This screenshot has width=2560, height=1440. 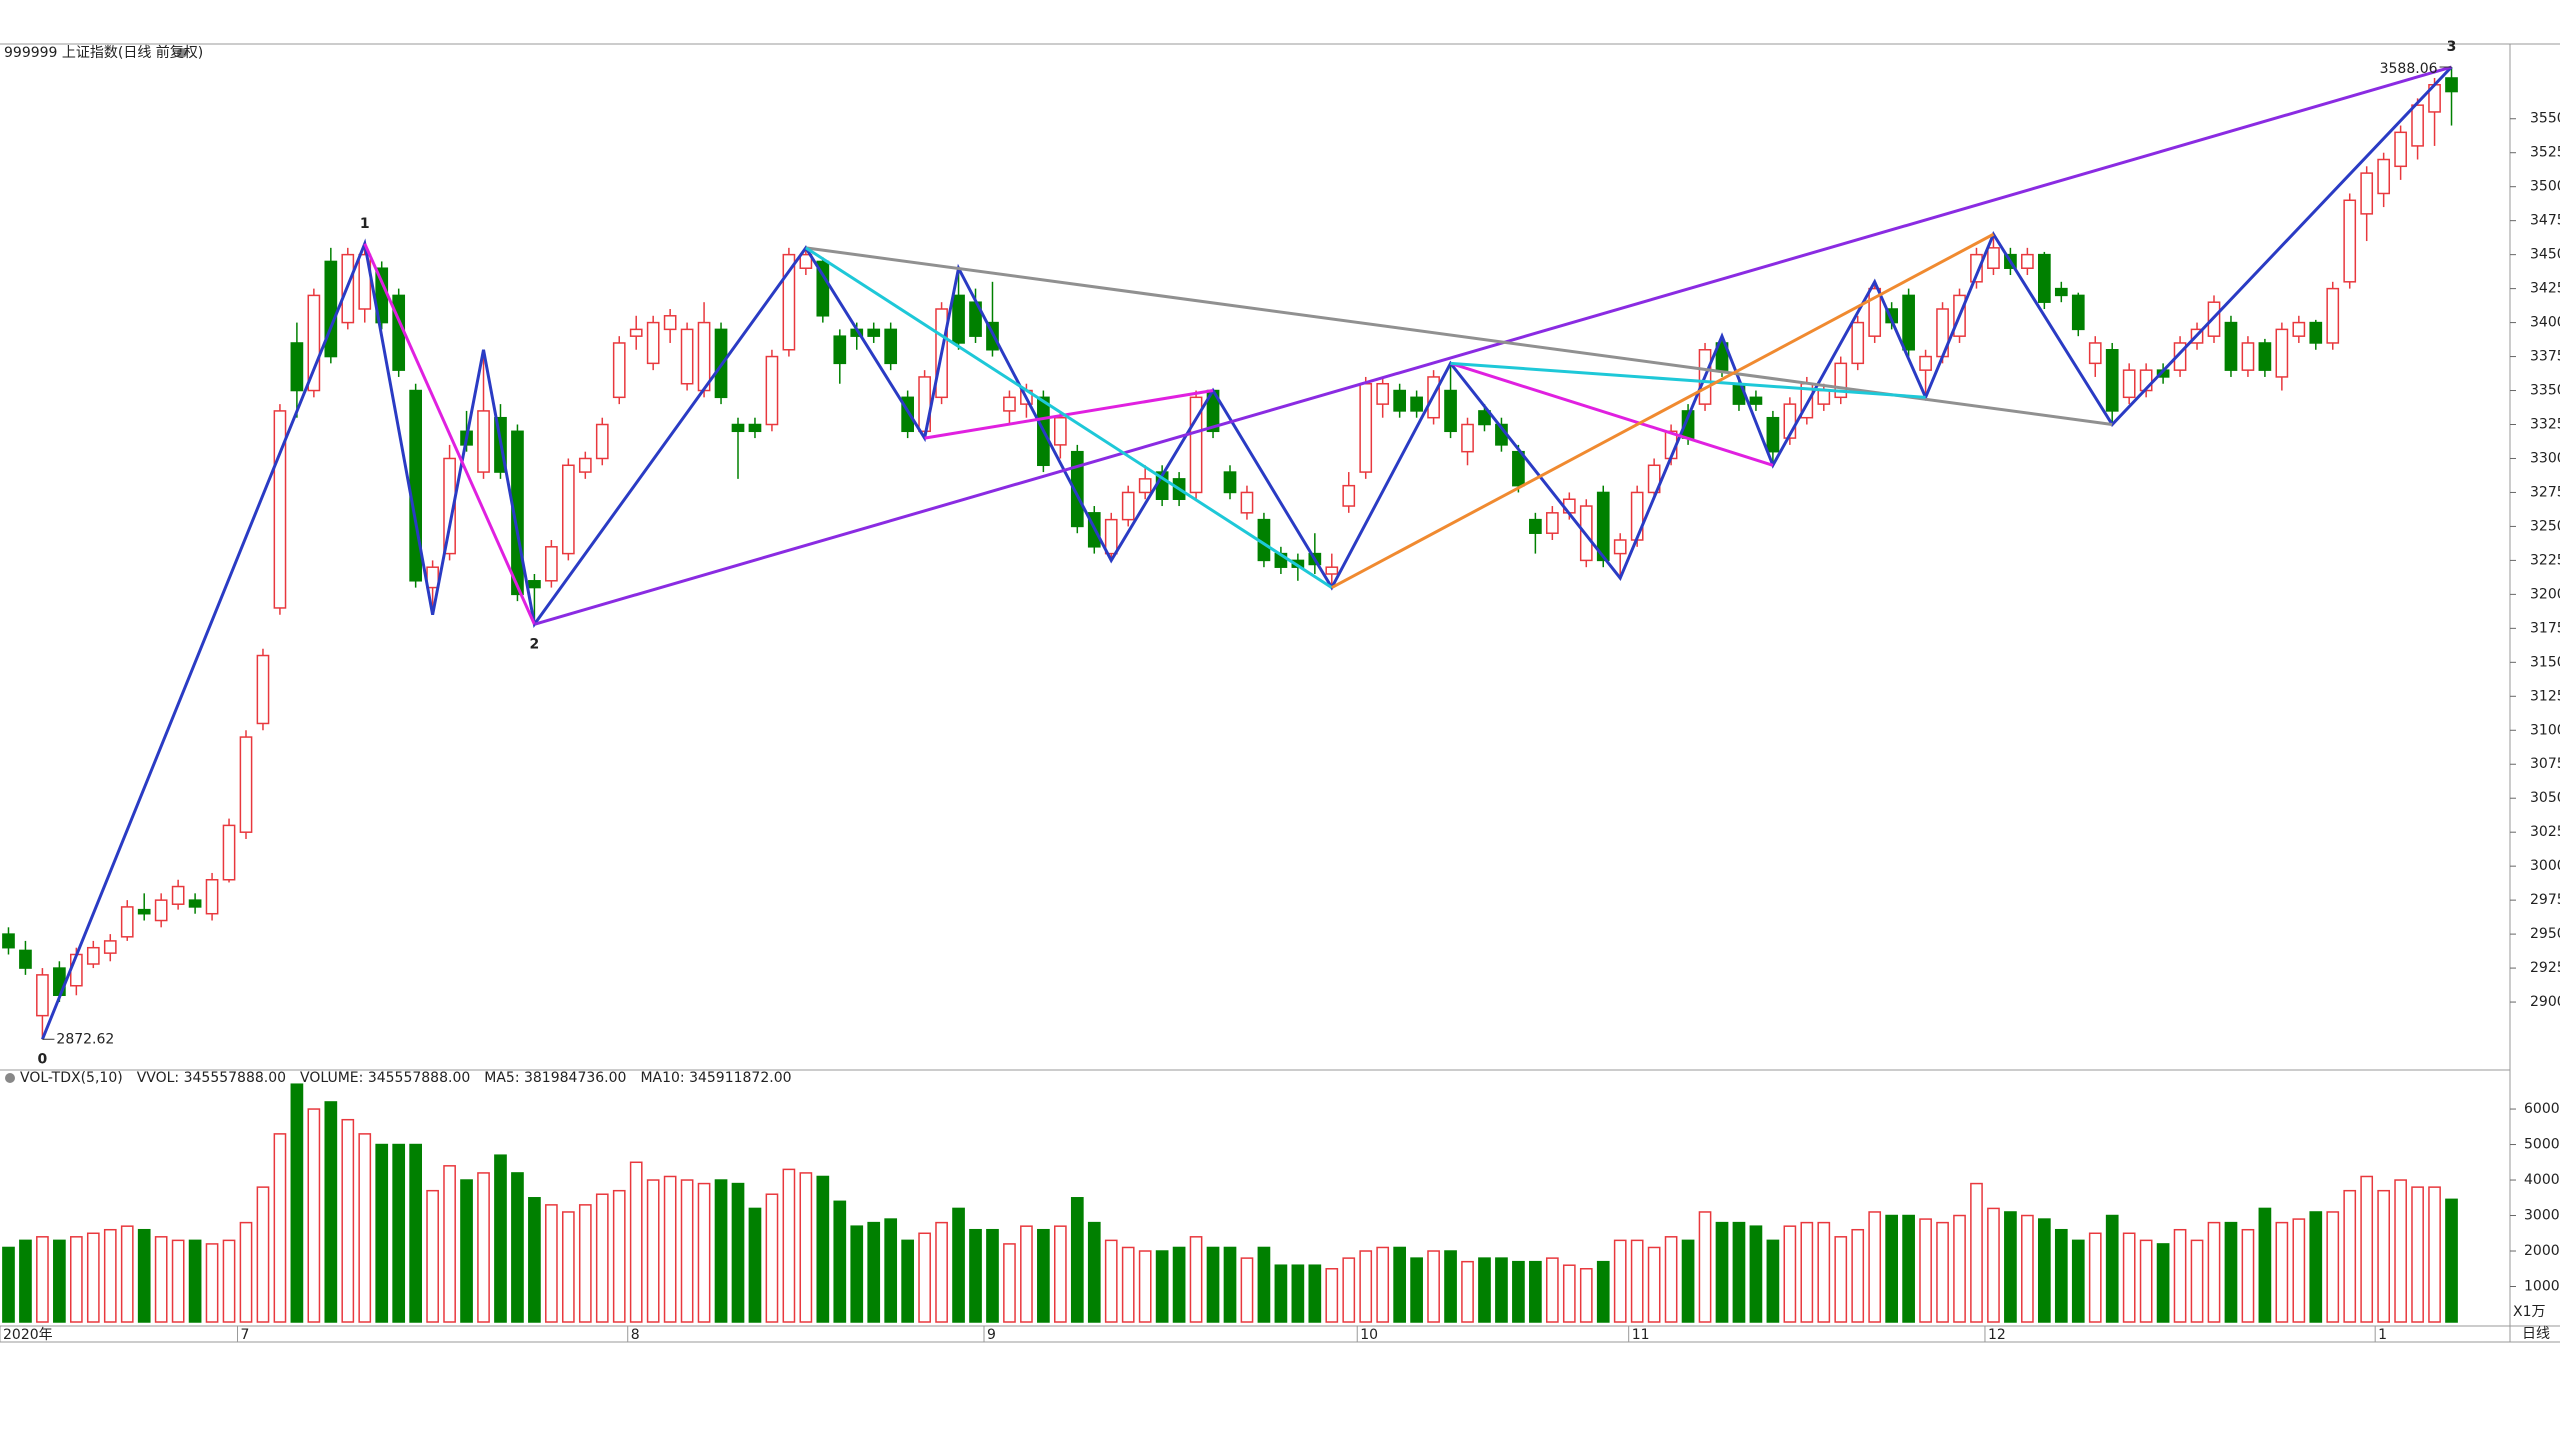 I want to click on x-tick-label: 11, so click(x=1641, y=1335).